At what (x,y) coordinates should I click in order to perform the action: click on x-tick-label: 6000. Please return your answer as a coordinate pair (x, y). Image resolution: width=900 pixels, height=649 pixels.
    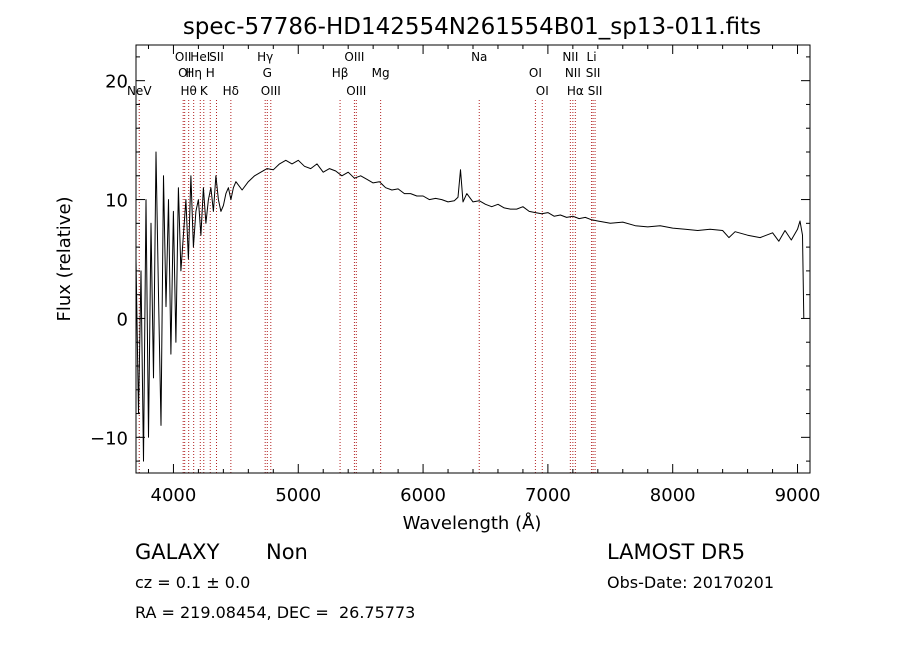
    Looking at the image, I should click on (423, 495).